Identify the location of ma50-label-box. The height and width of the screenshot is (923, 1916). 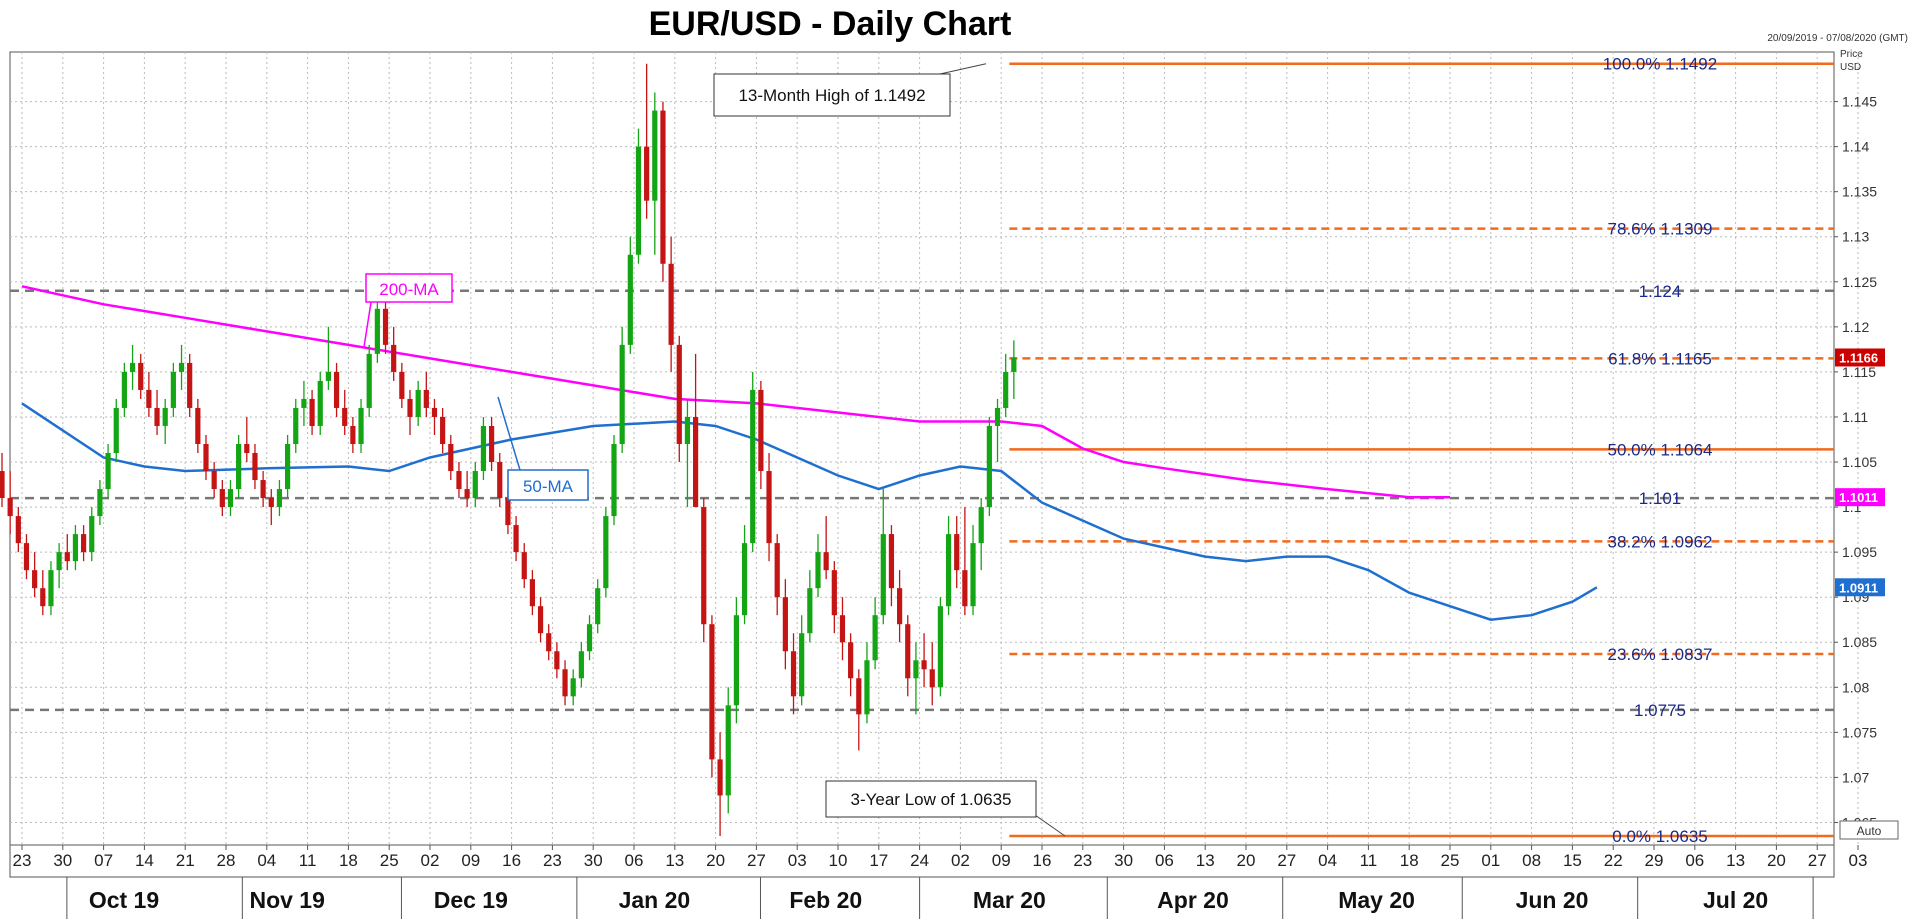
(548, 485).